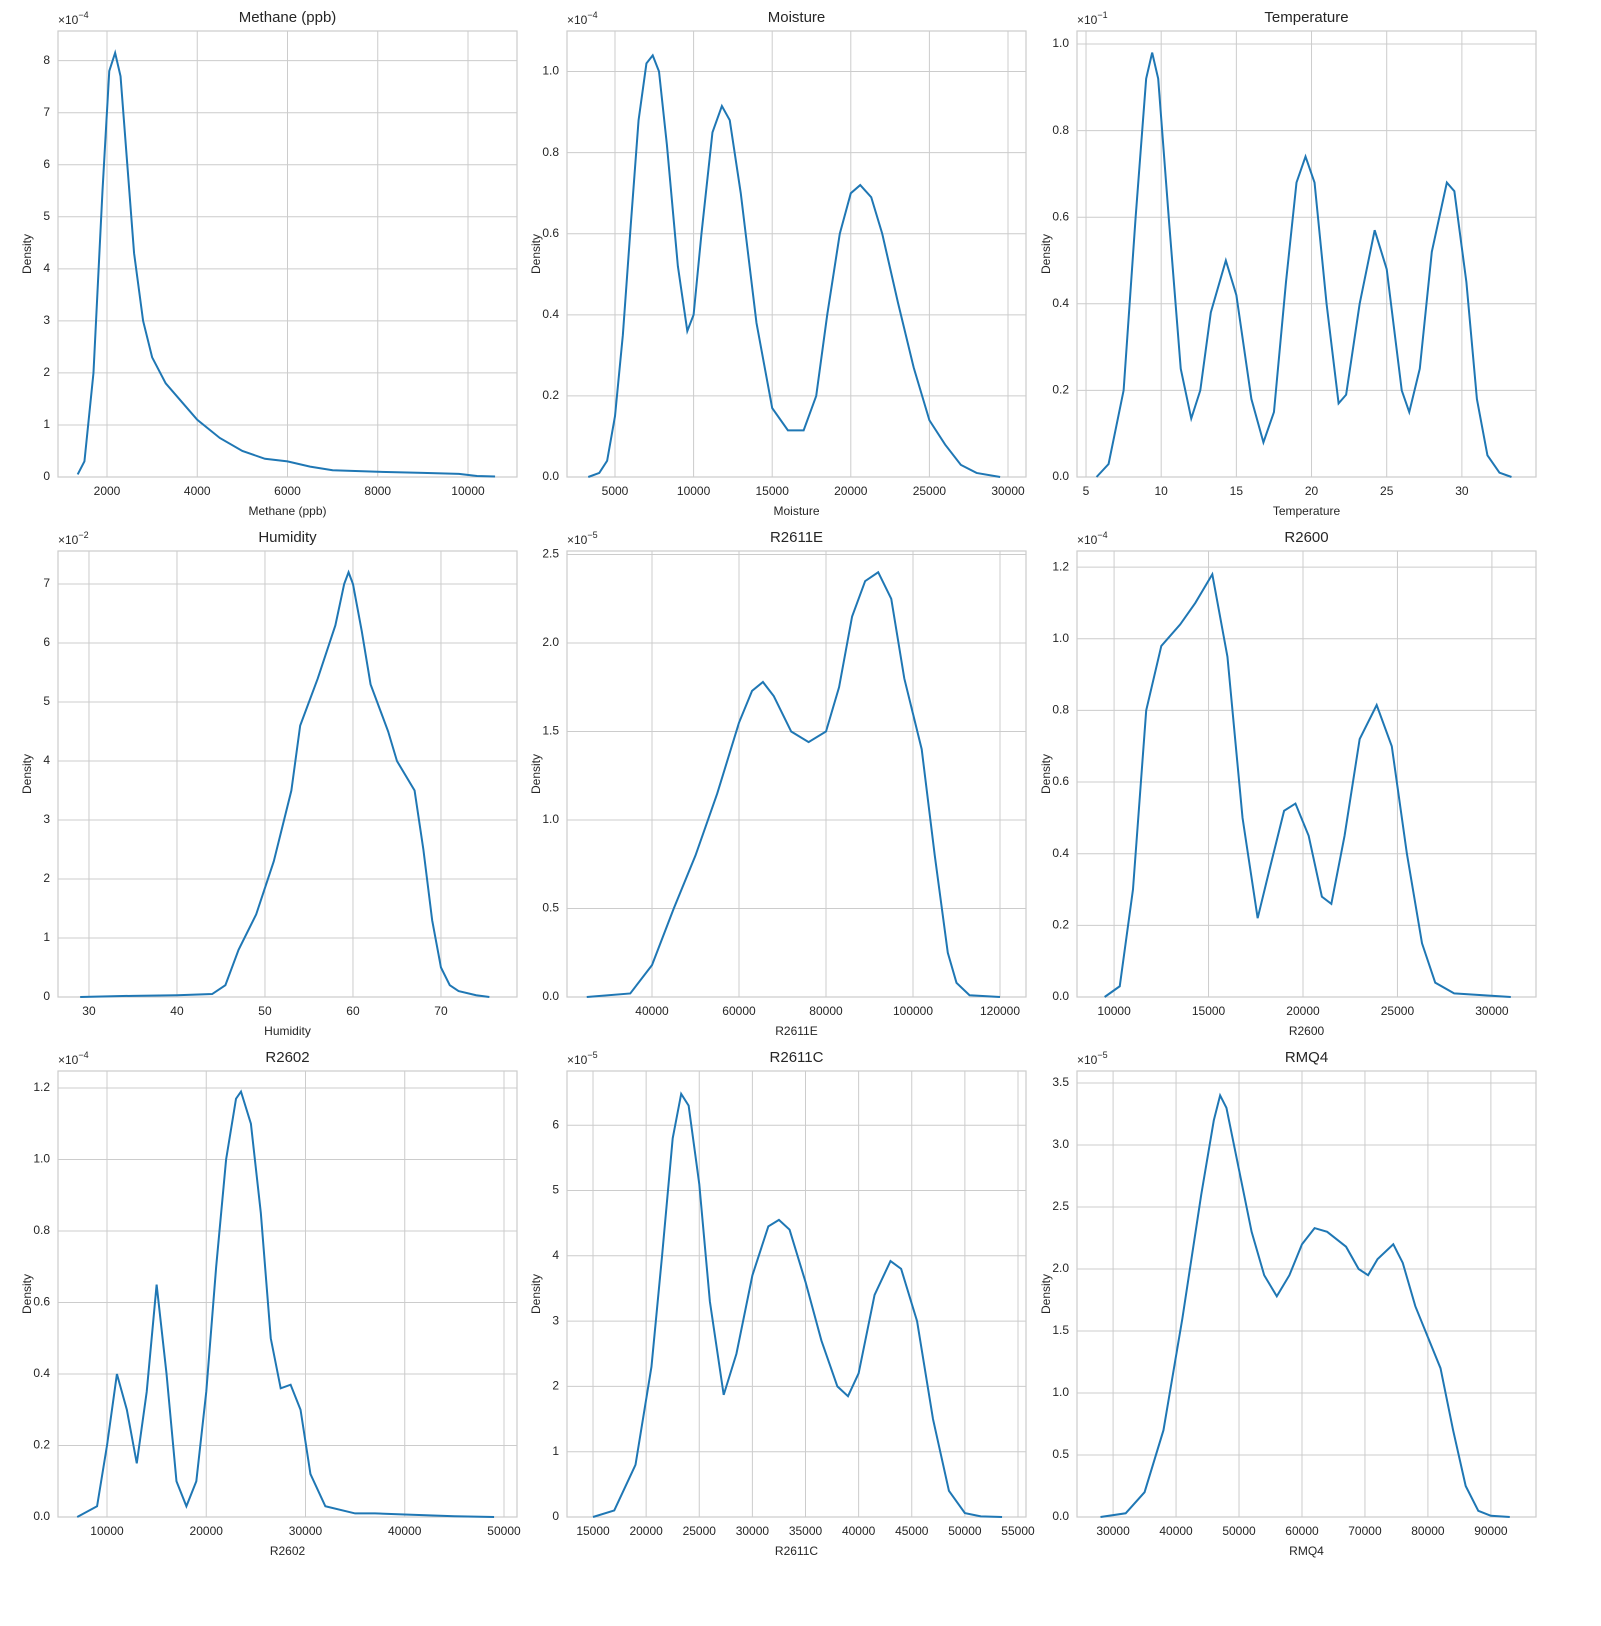 The height and width of the screenshot is (1626, 1601). Describe the element at coordinates (796, 511) in the screenshot. I see `x-axis-label: Moisture` at that location.